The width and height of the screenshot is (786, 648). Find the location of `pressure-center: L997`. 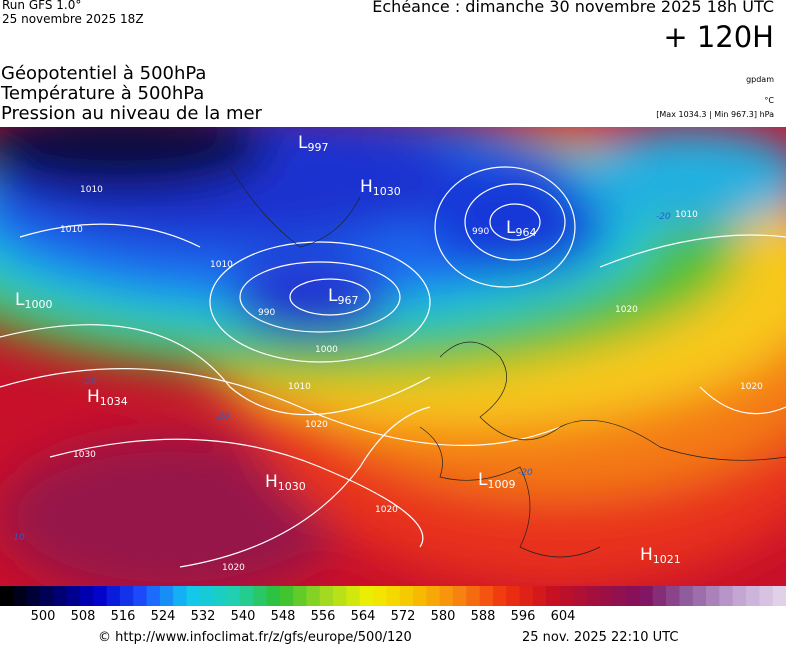

pressure-center: L997 is located at coordinates (313, 143).